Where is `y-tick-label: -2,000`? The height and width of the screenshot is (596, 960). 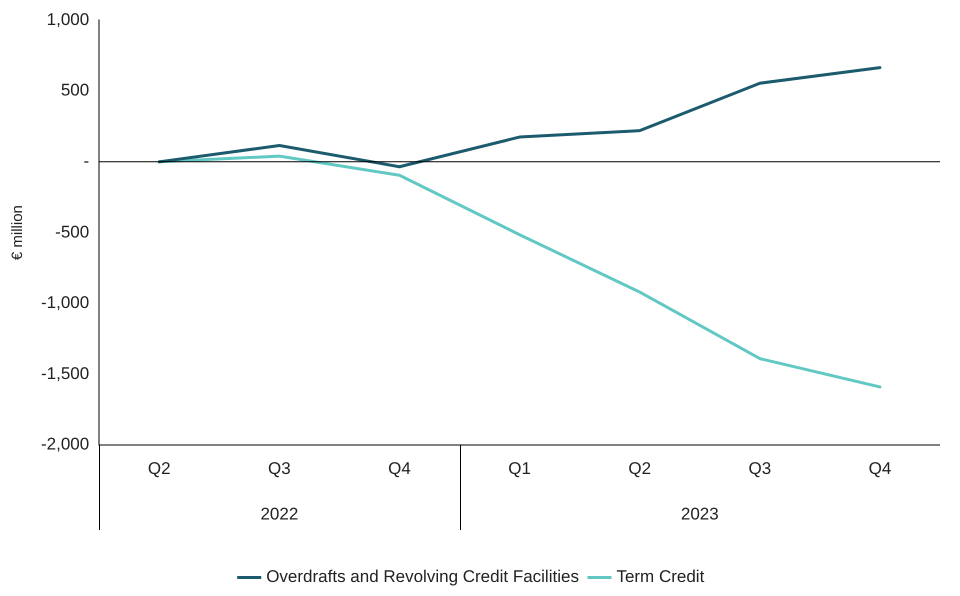
y-tick-label: -2,000 is located at coordinates (65, 444).